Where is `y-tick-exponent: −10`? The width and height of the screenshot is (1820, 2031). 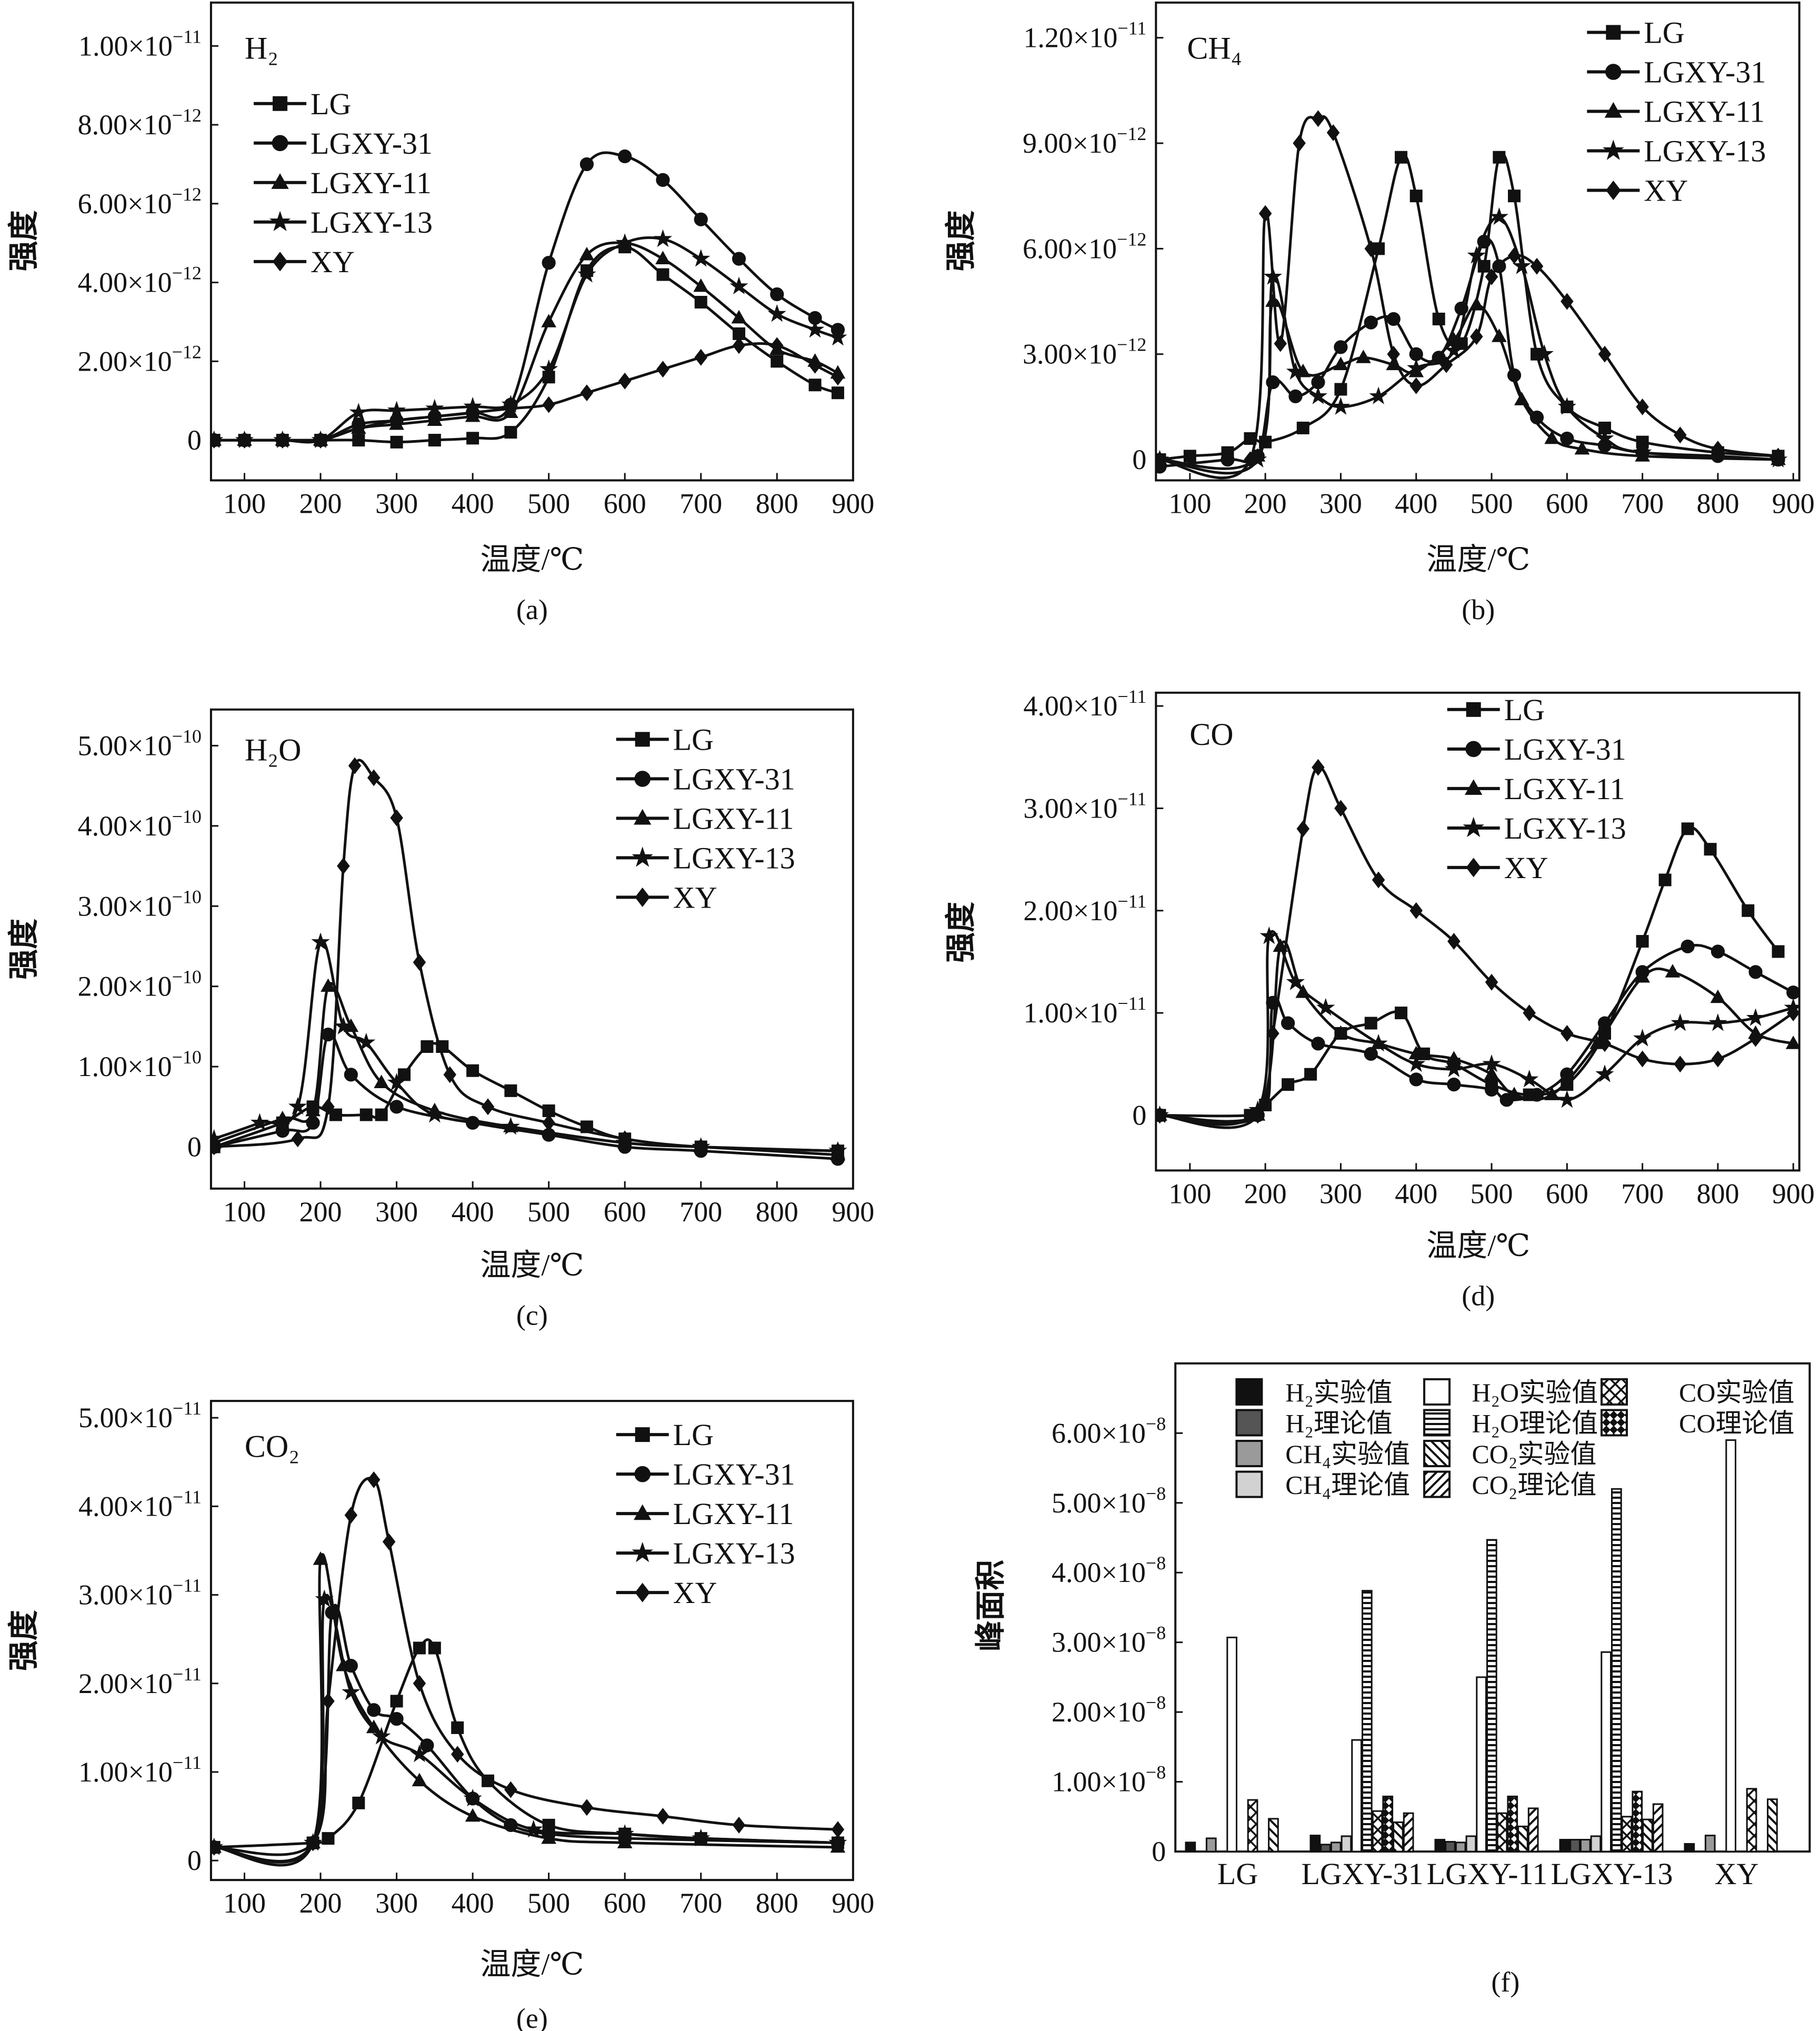
y-tick-exponent: −10 is located at coordinates (187, 736).